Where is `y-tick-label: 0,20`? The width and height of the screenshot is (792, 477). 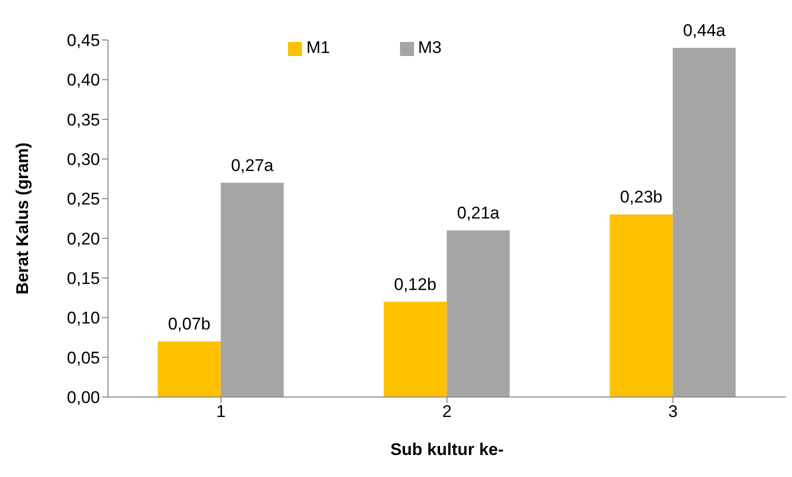 y-tick-label: 0,20 is located at coordinates (83, 238).